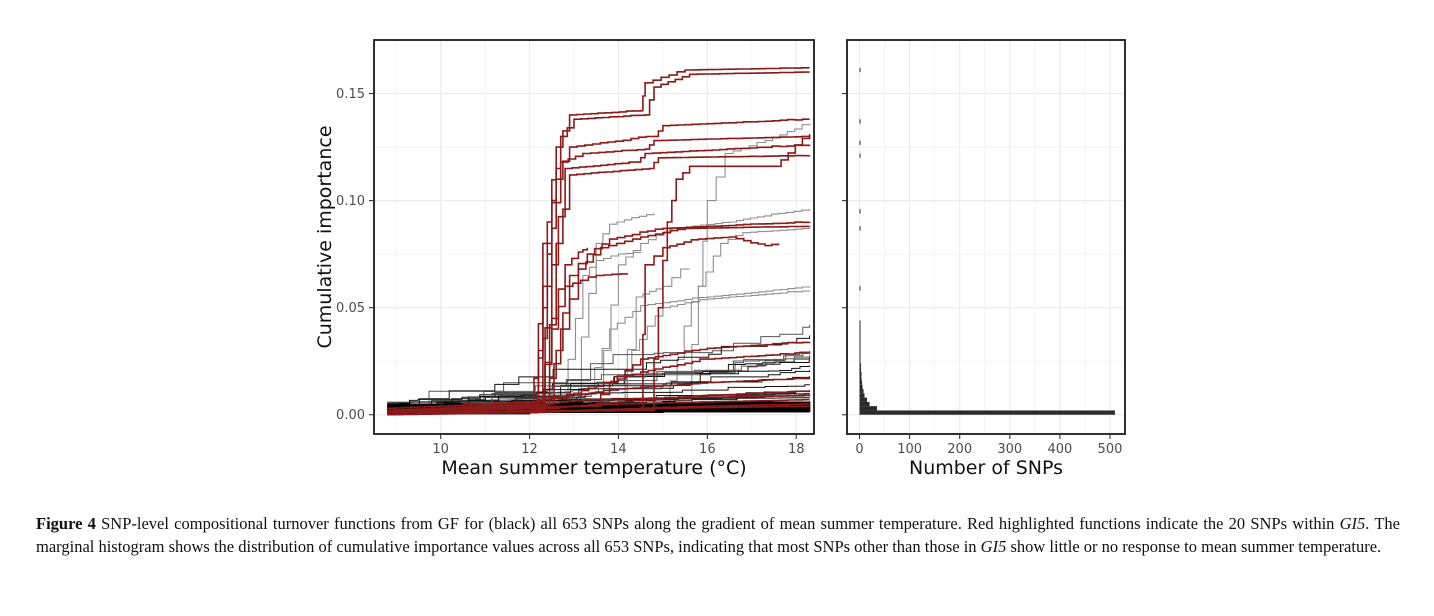  I want to click on histogram-bars, so click(987, 241).